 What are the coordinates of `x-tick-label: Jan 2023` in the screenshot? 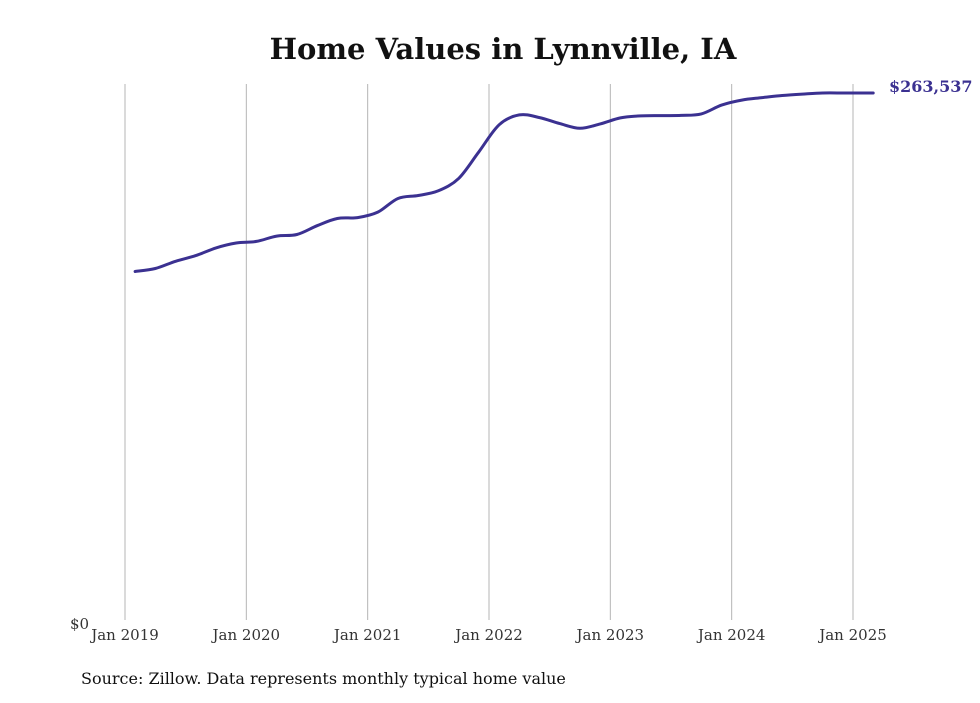 It's located at (610, 635).